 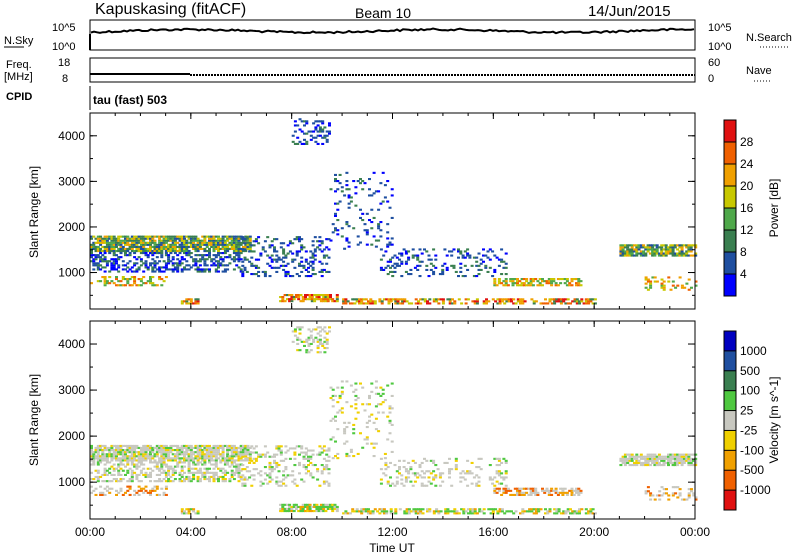 What do you see at coordinates (71, 390) in the screenshot?
I see `y-tick-label: 3000` at bounding box center [71, 390].